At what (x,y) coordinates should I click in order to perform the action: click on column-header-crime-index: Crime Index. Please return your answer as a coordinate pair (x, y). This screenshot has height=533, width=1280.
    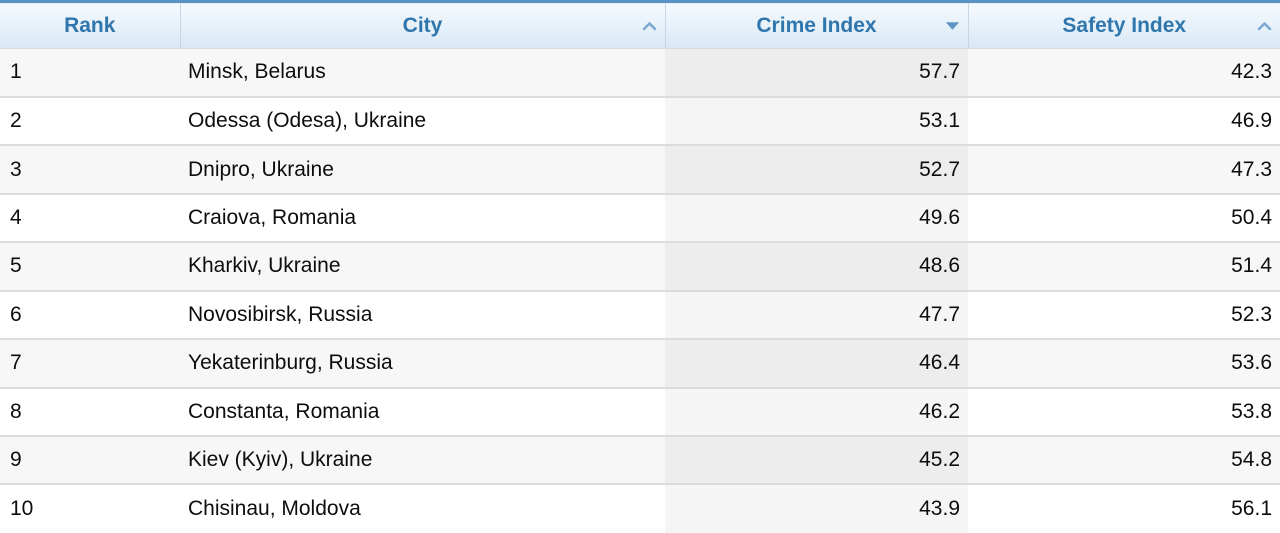
    Looking at the image, I should click on (817, 24).